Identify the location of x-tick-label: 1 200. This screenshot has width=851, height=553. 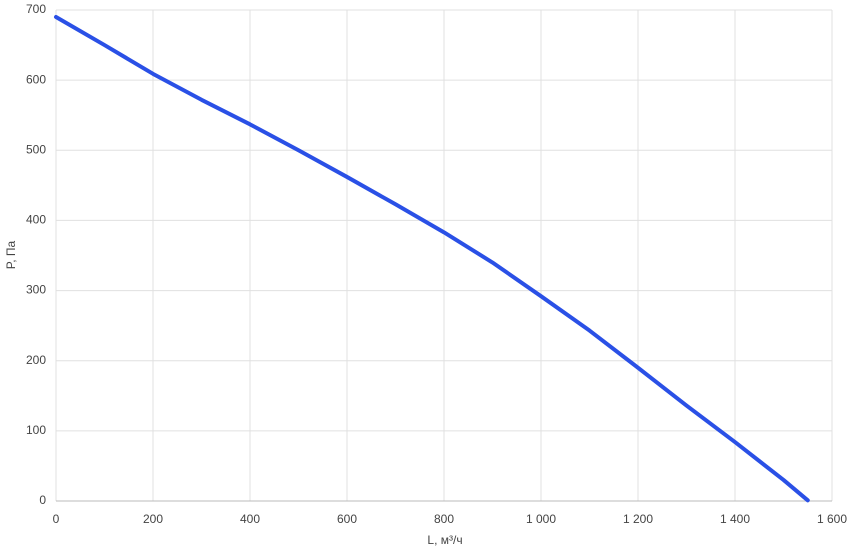
(638, 519).